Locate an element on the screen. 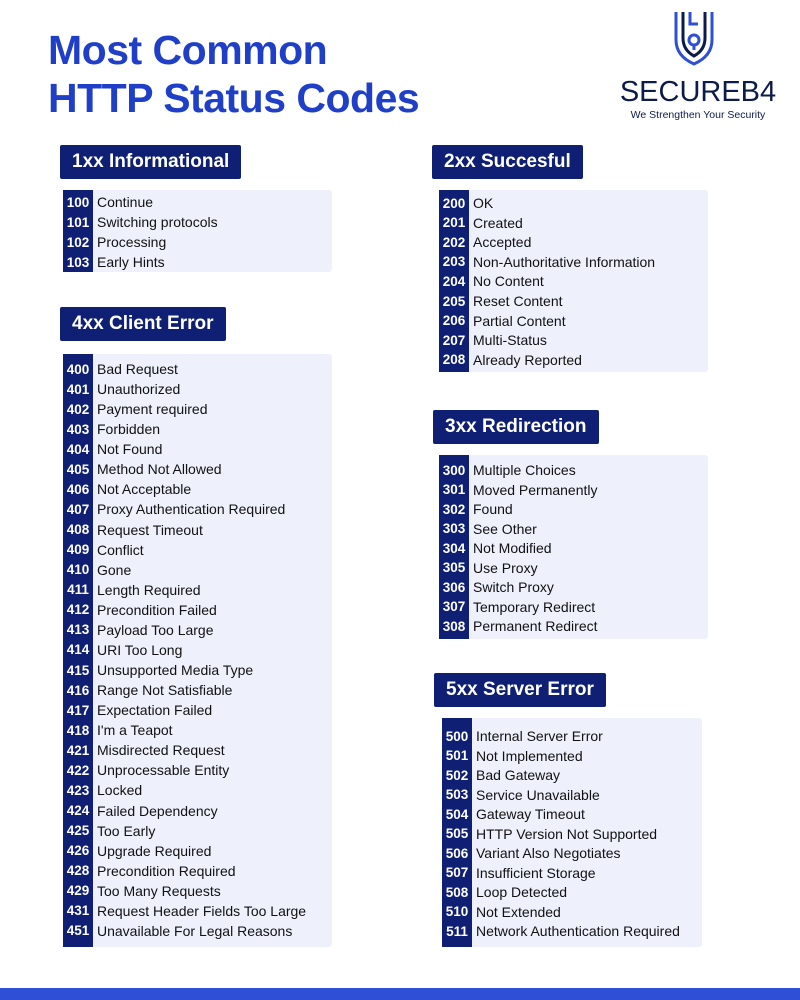 Image resolution: width=800 pixels, height=1000 pixels. status-description: Upgrade Required is located at coordinates (154, 850).